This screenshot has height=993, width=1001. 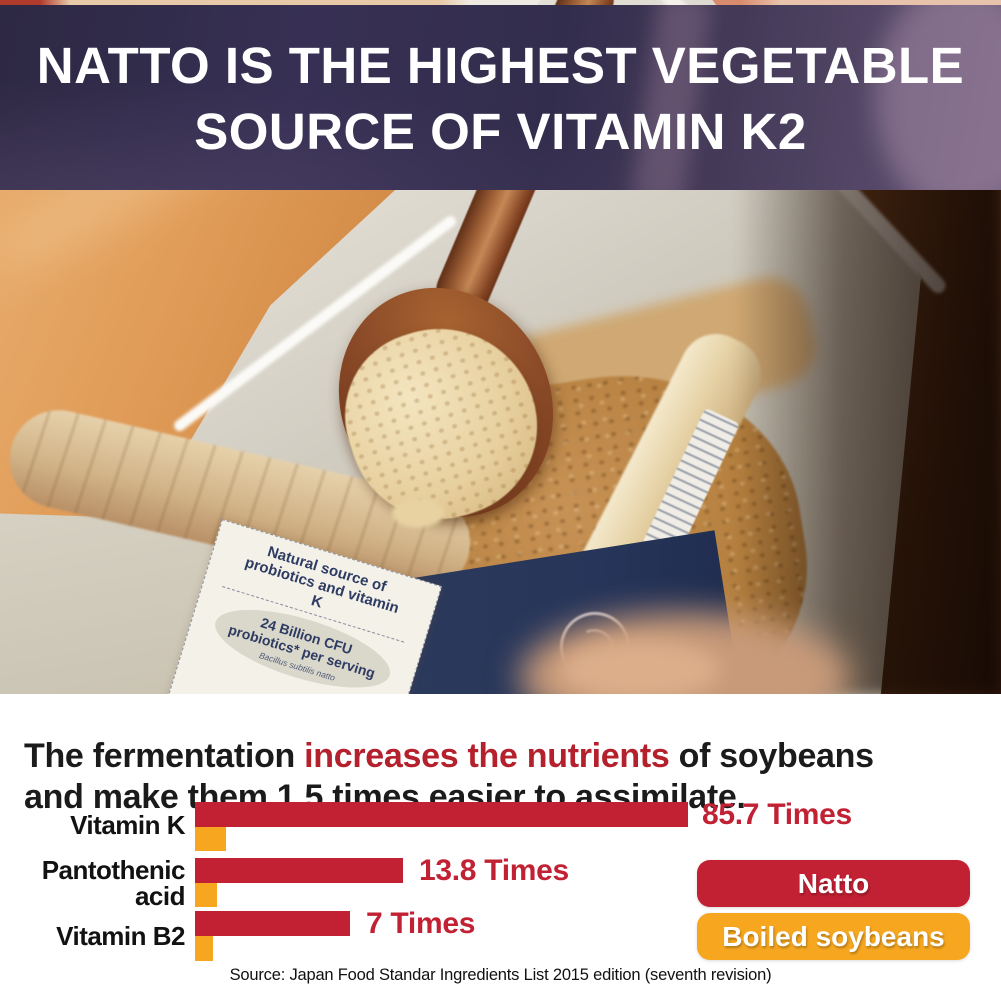 What do you see at coordinates (204, 948) in the screenshot?
I see `bar-boiled-vitamin-b2` at bounding box center [204, 948].